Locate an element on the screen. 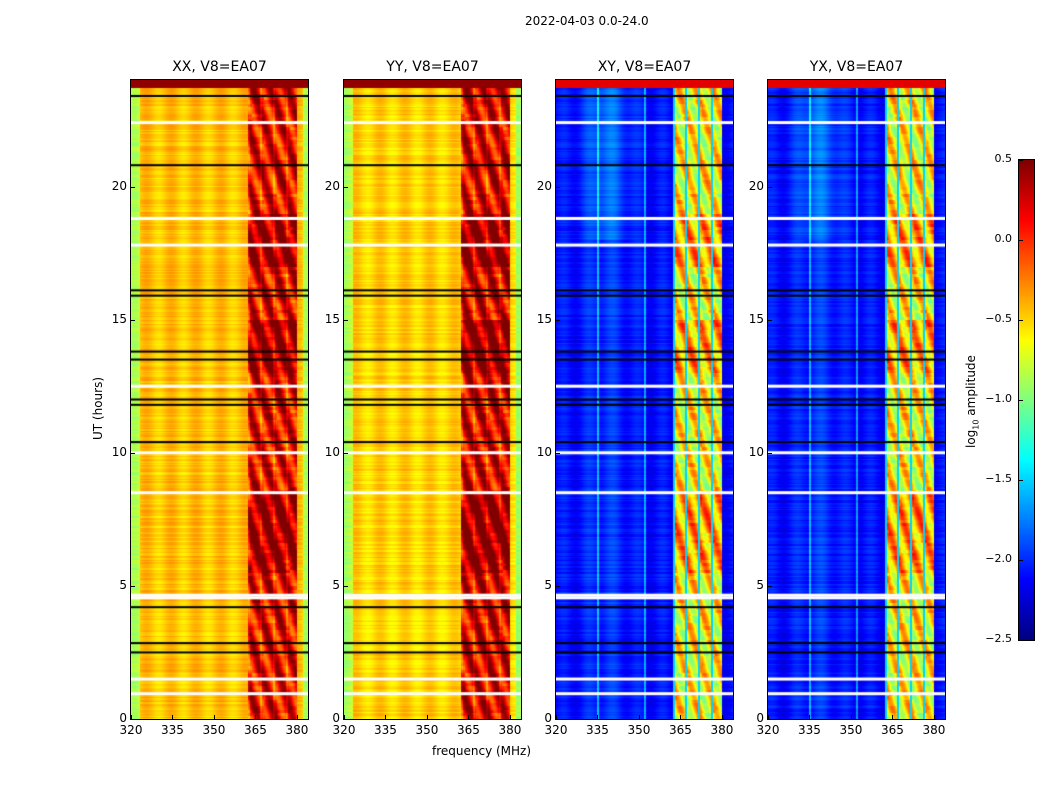 This screenshot has width=1050, height=800. figure-title: 2022-04-03 0.0-24.0 is located at coordinates (587, 21).